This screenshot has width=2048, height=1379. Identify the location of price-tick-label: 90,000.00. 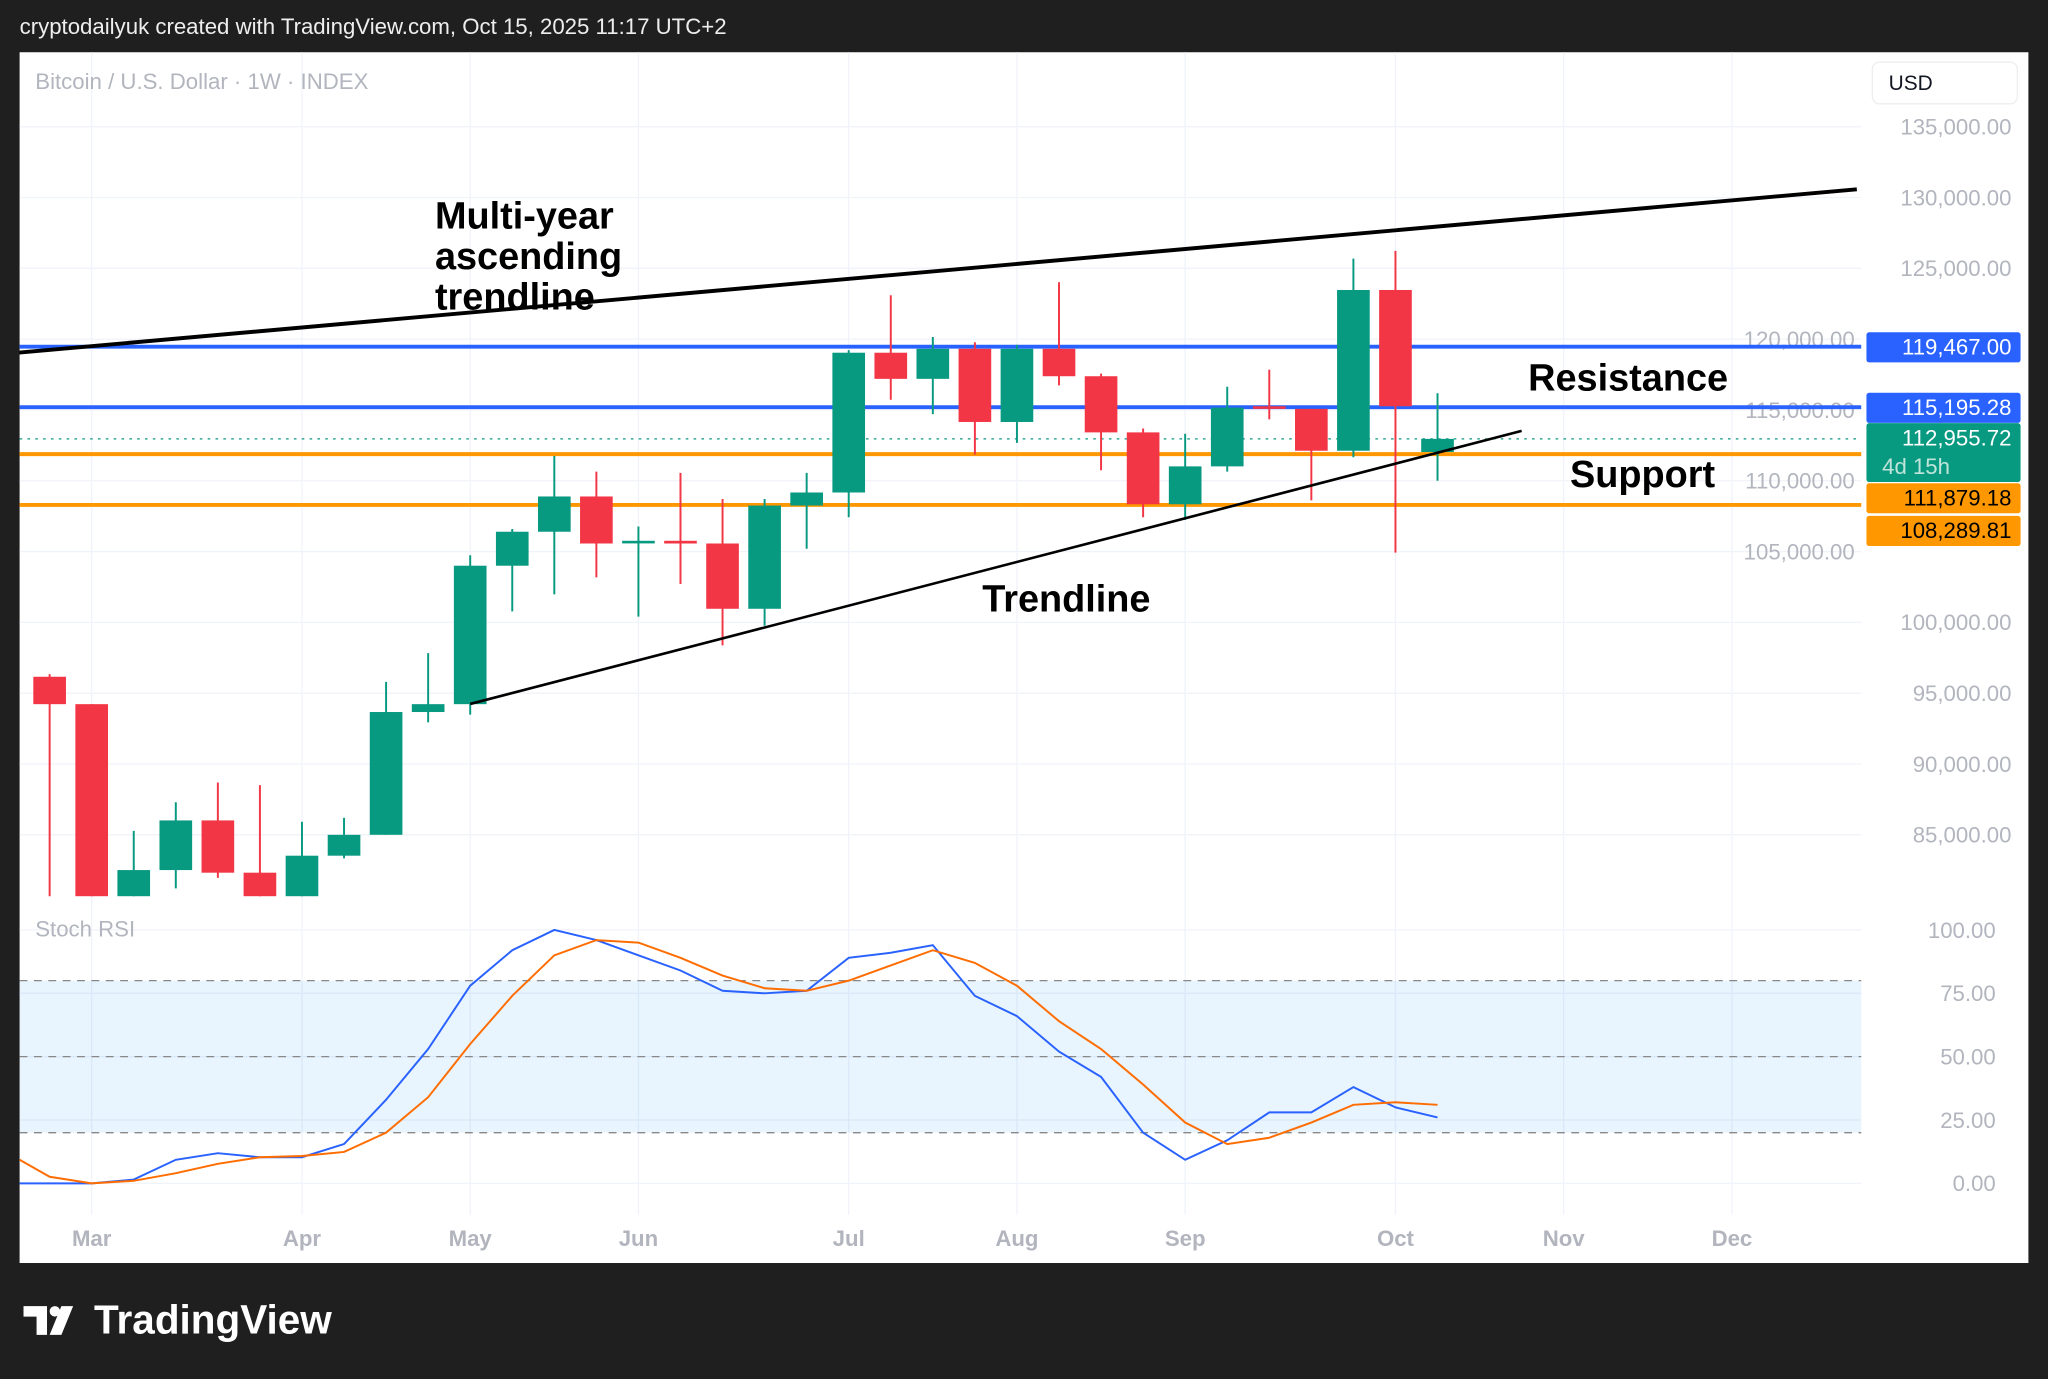
(1962, 764).